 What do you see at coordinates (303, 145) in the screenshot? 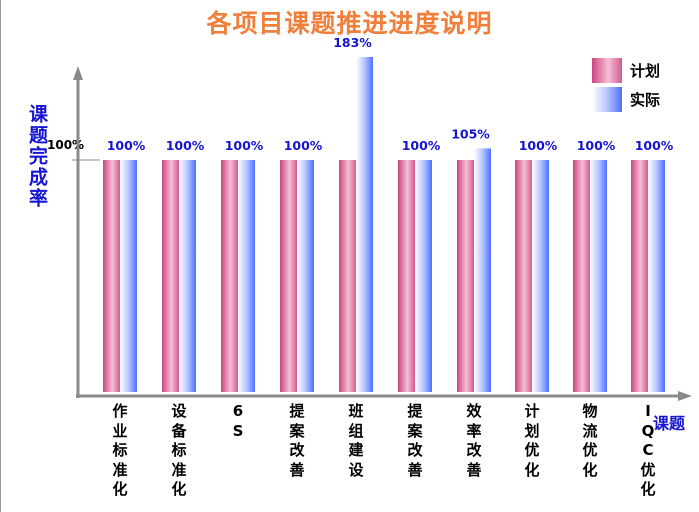
I see `data-label-3: 100%` at bounding box center [303, 145].